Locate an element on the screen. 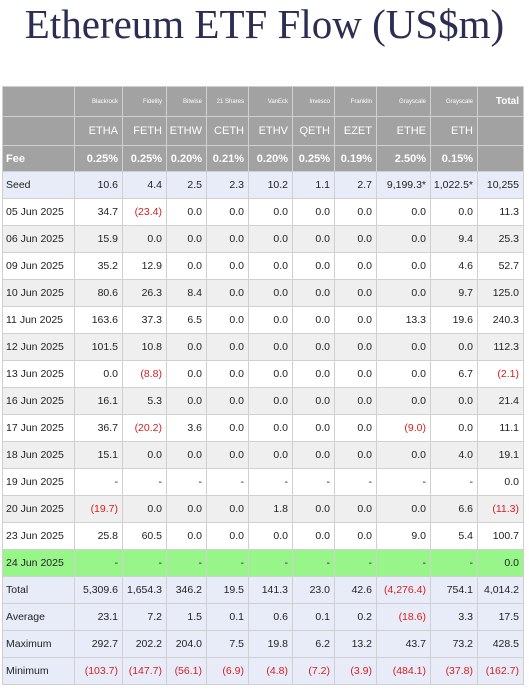  value-cell: 13.3 is located at coordinates (403, 320).